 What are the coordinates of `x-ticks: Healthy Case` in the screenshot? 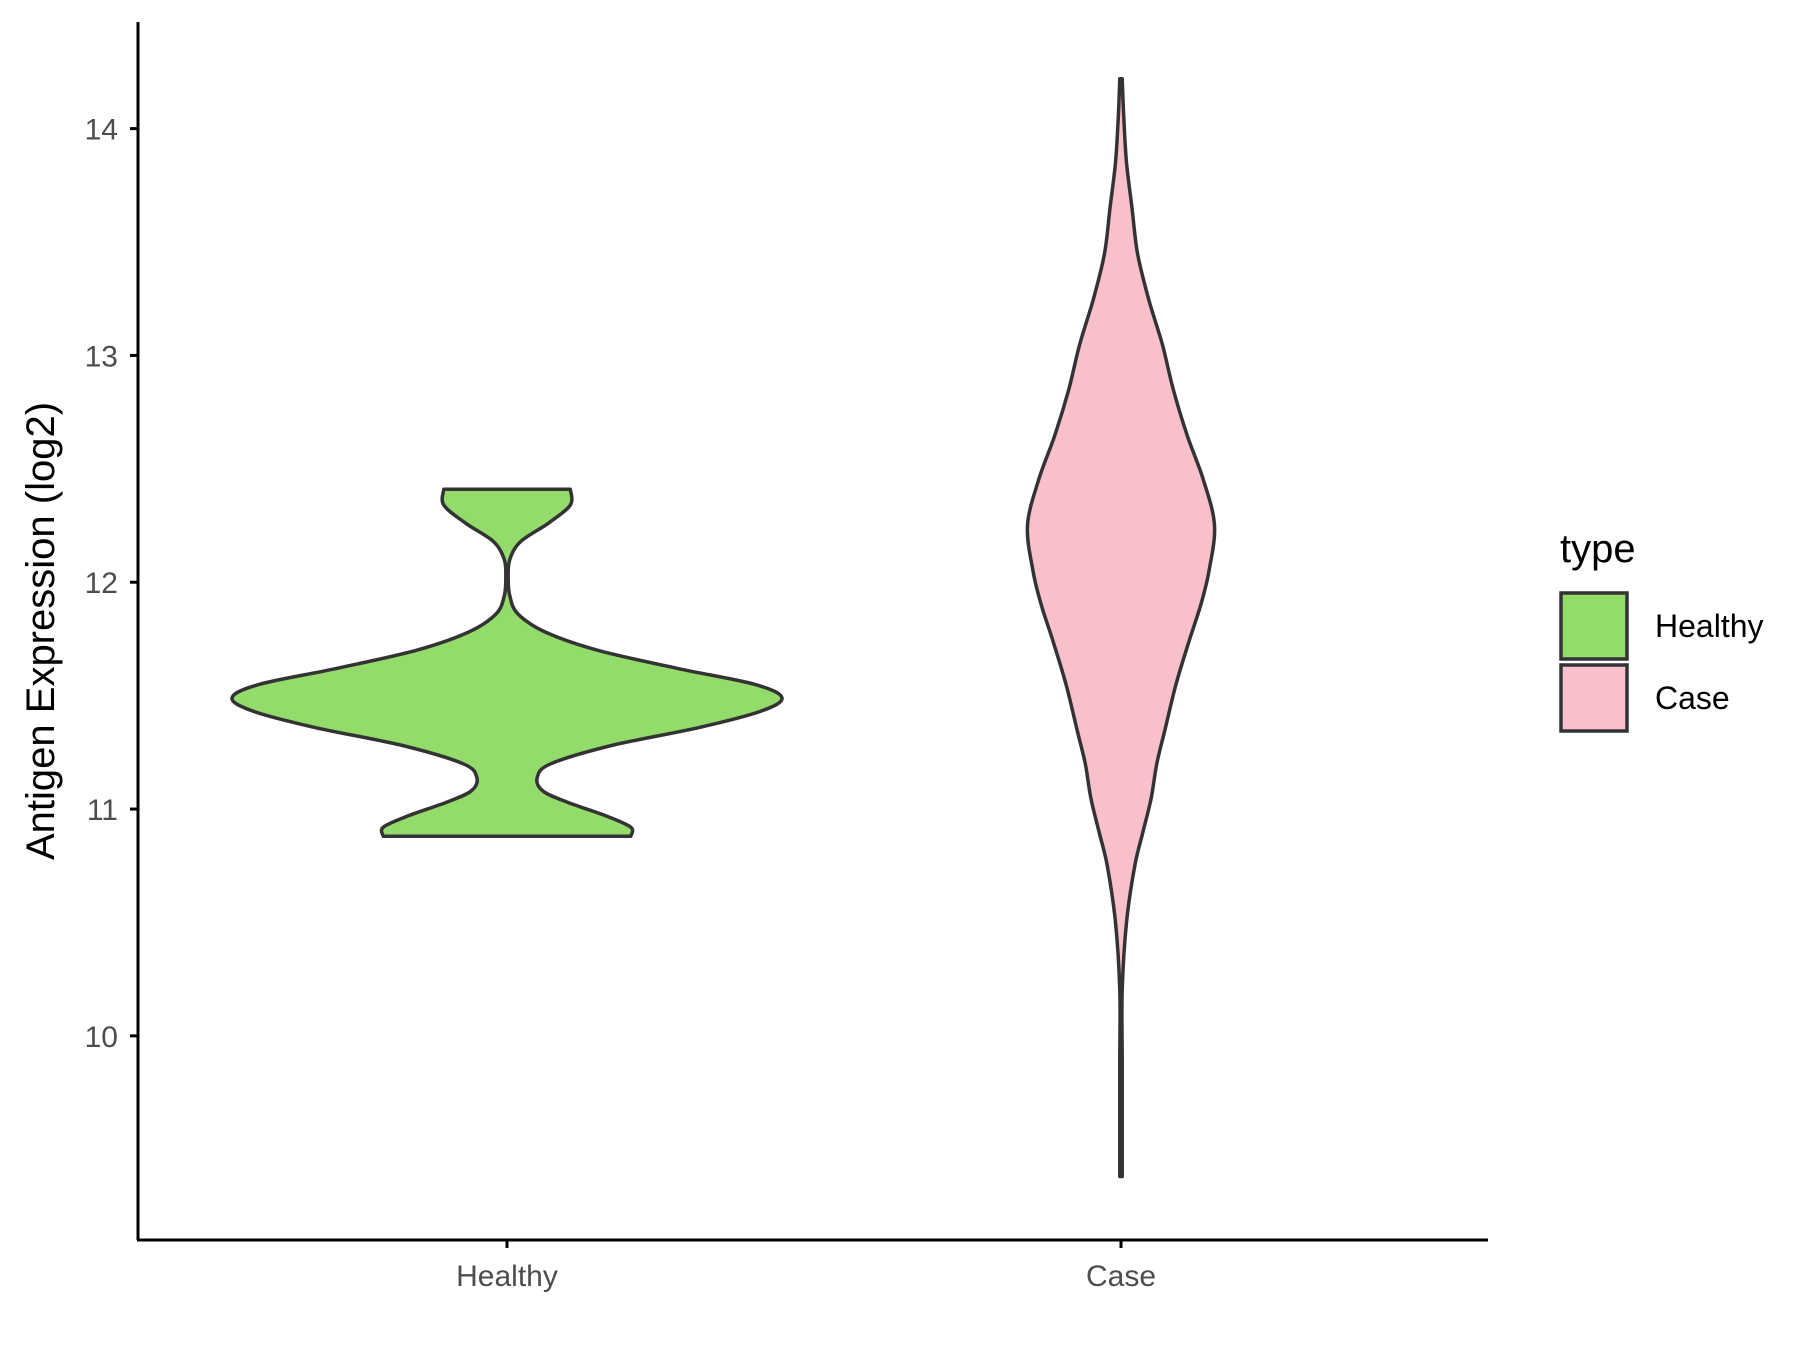 It's located at (806, 1266).